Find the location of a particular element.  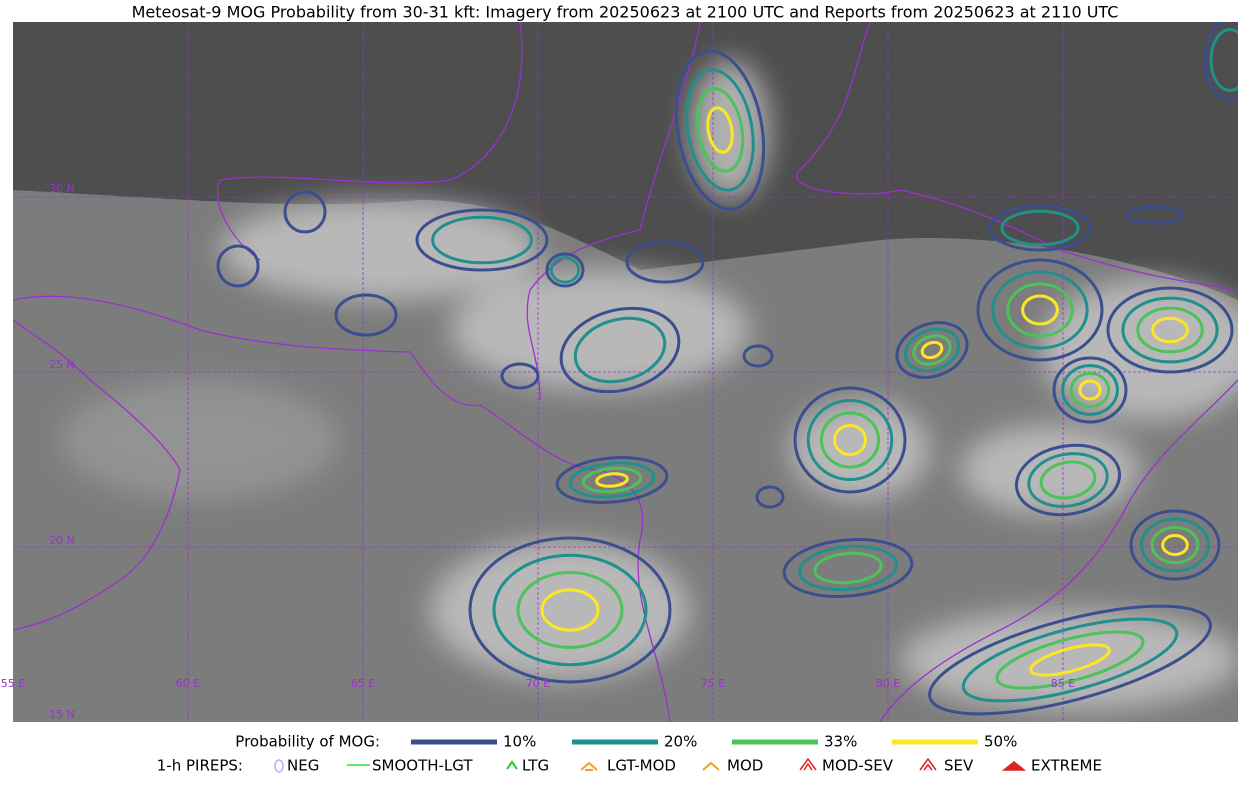

lat-label: 20 N is located at coordinates (62, 540).